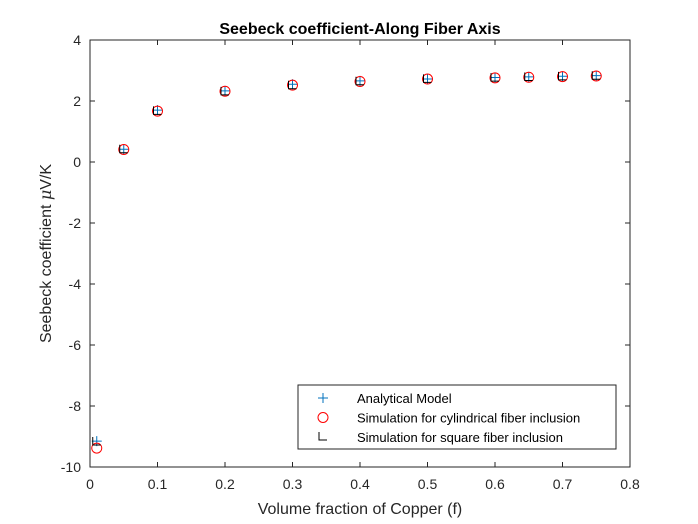 Image resolution: width=698 pixels, height=524 pixels. What do you see at coordinates (75, 223) in the screenshot?
I see `y-tick-label: -2` at bounding box center [75, 223].